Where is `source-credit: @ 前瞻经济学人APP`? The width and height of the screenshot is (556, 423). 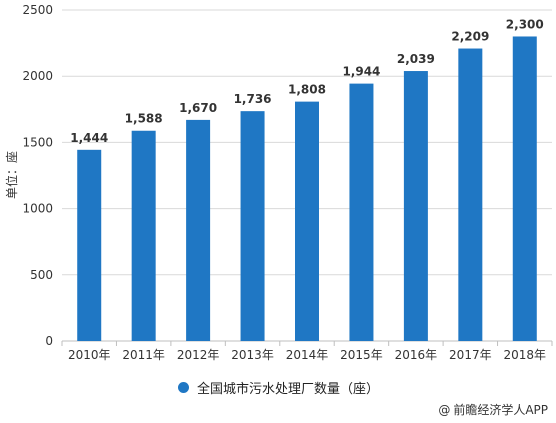
source-credit: @ 前瞻经济学人APP is located at coordinates (493, 409).